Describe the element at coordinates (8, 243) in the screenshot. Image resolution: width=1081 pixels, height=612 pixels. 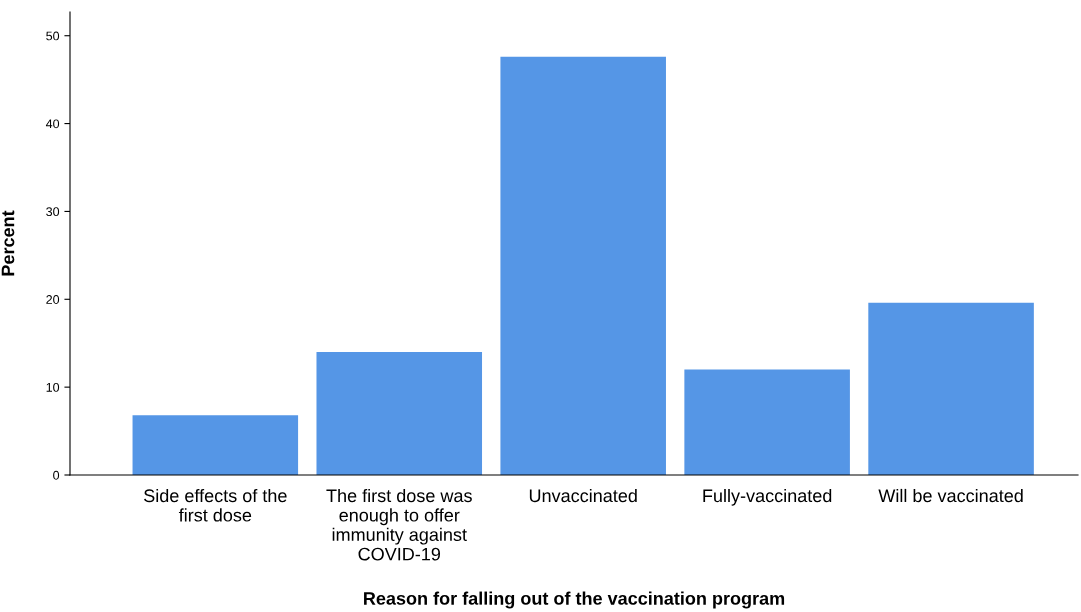
I see `y-axis-title: Percent` at that location.